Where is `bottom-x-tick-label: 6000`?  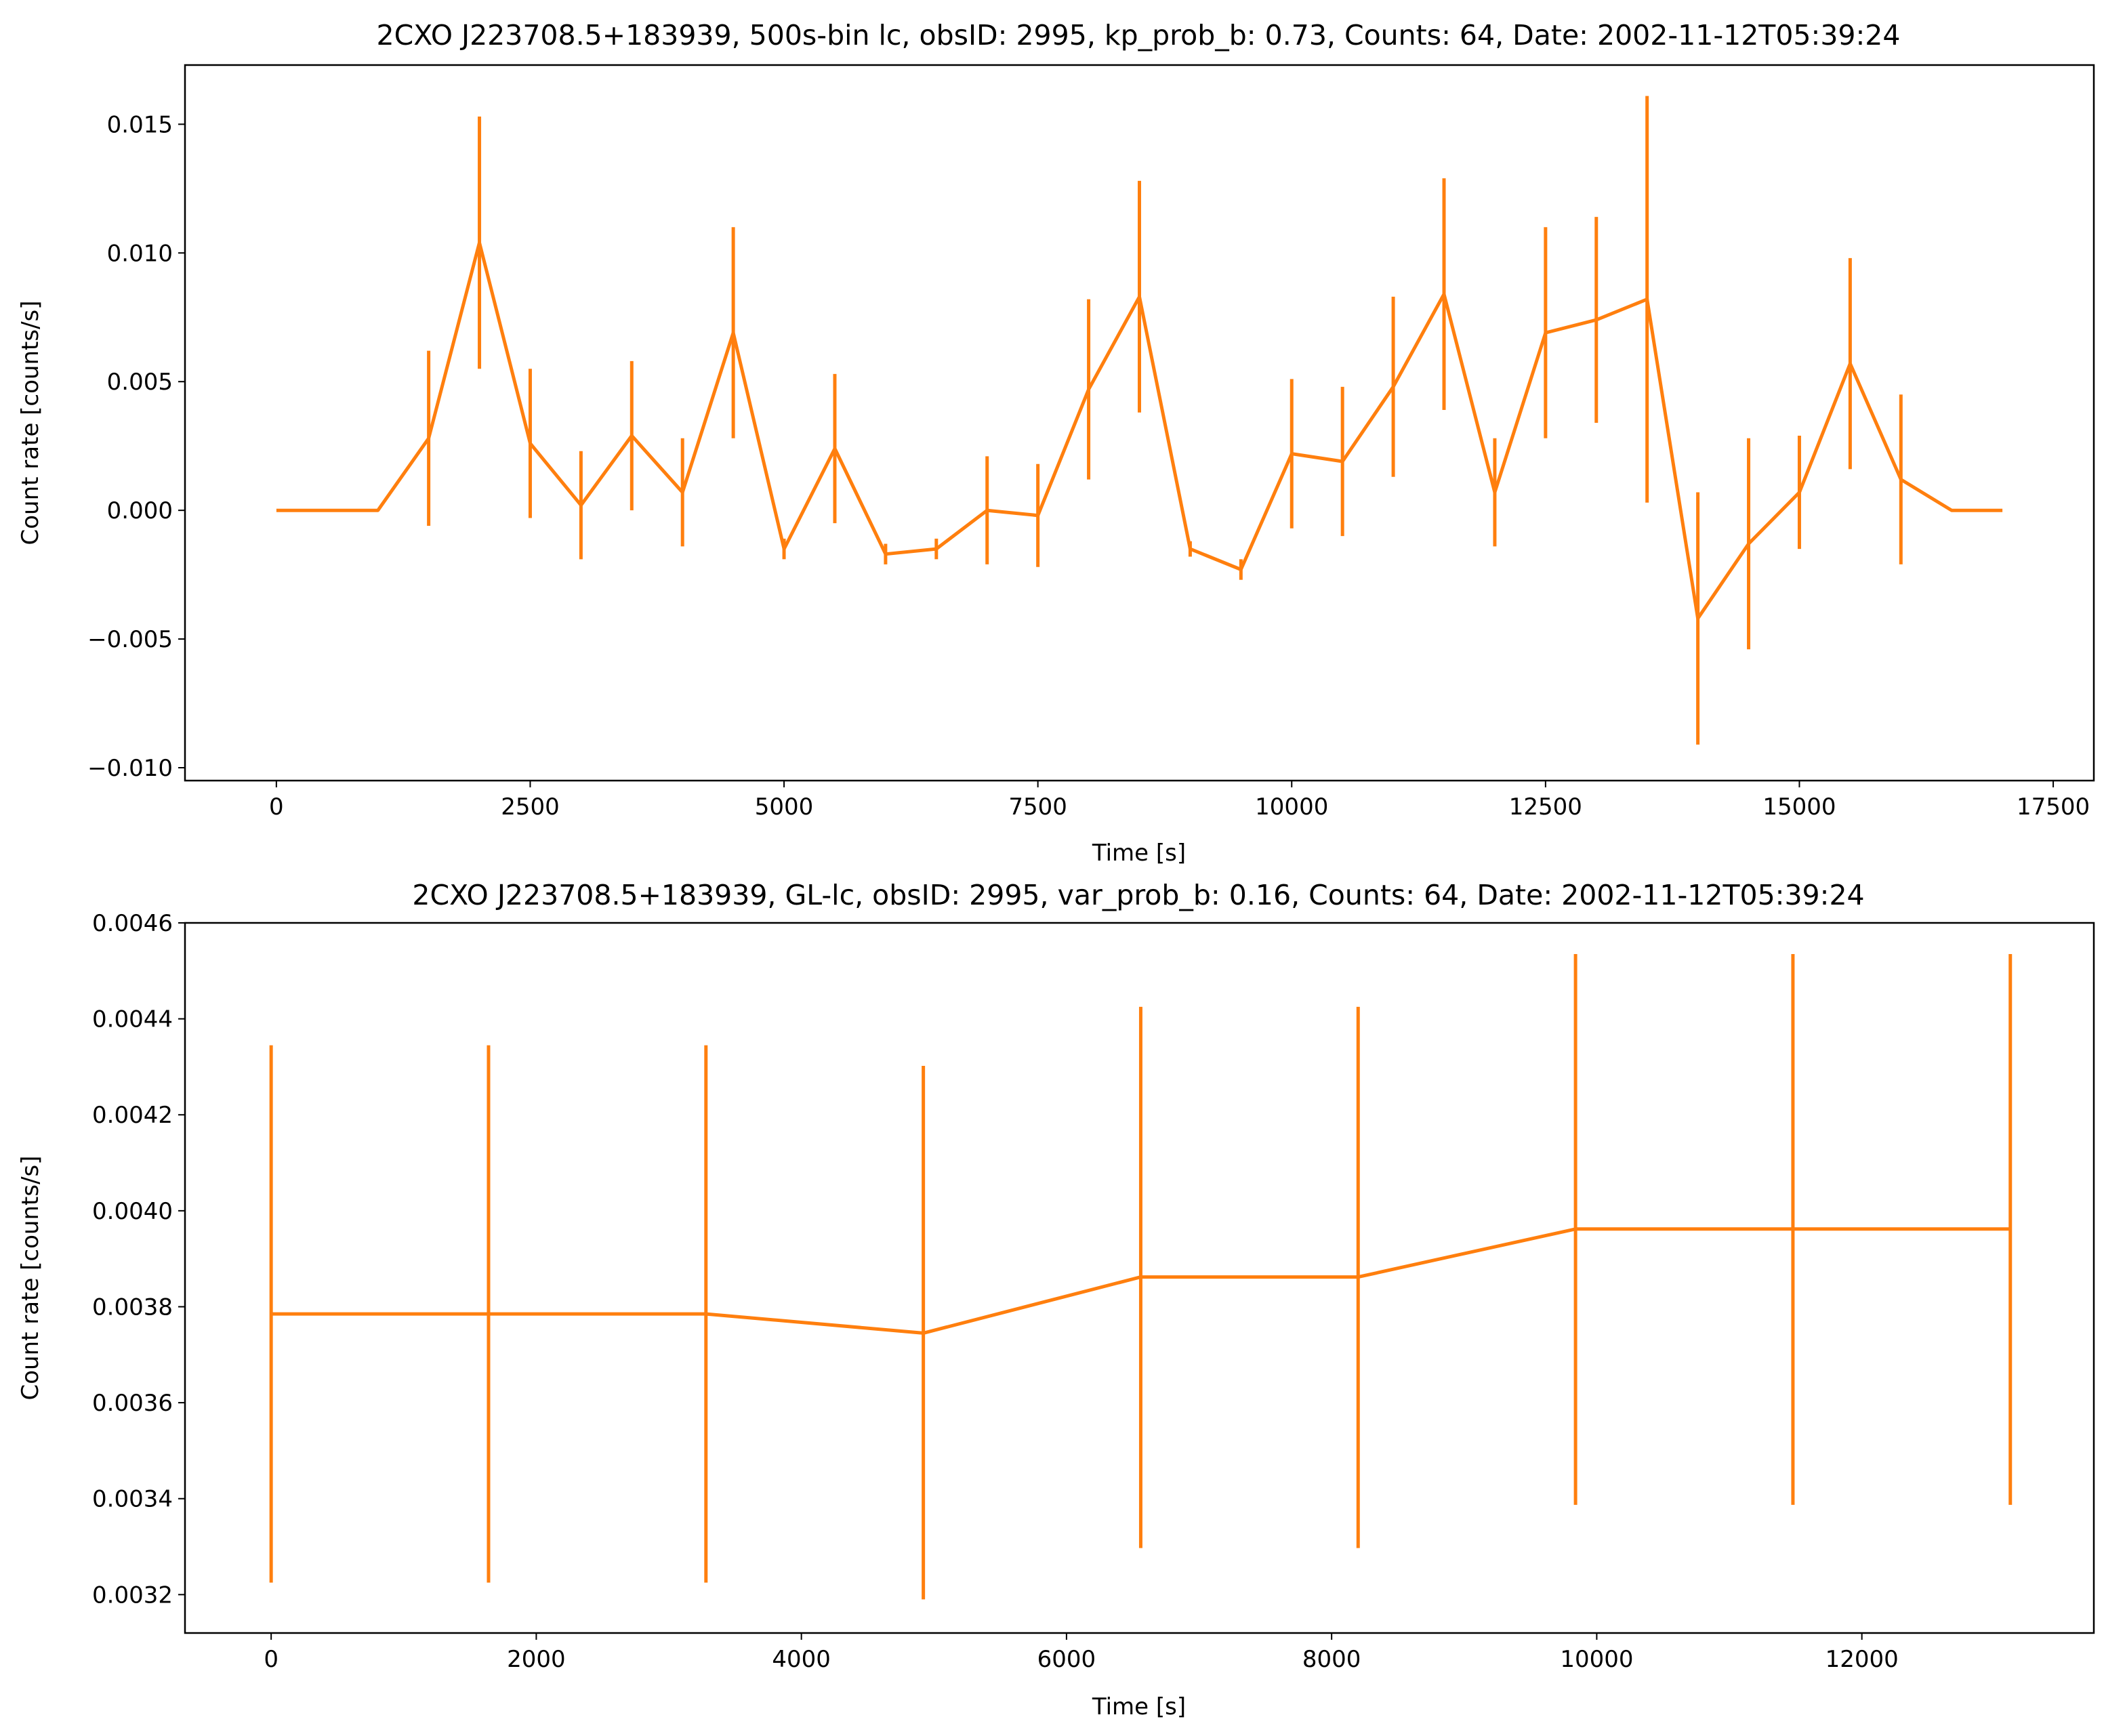 bottom-x-tick-label: 6000 is located at coordinates (1066, 1659).